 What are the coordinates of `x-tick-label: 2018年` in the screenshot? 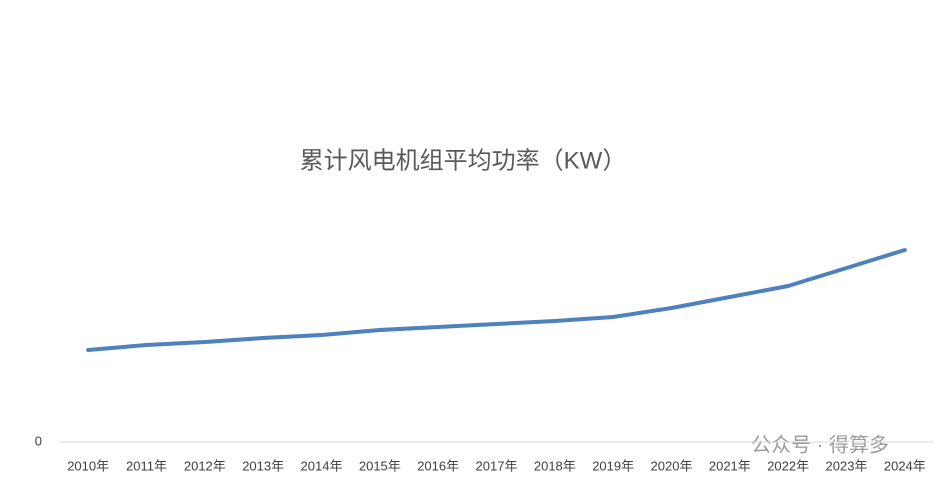 It's located at (555, 465).